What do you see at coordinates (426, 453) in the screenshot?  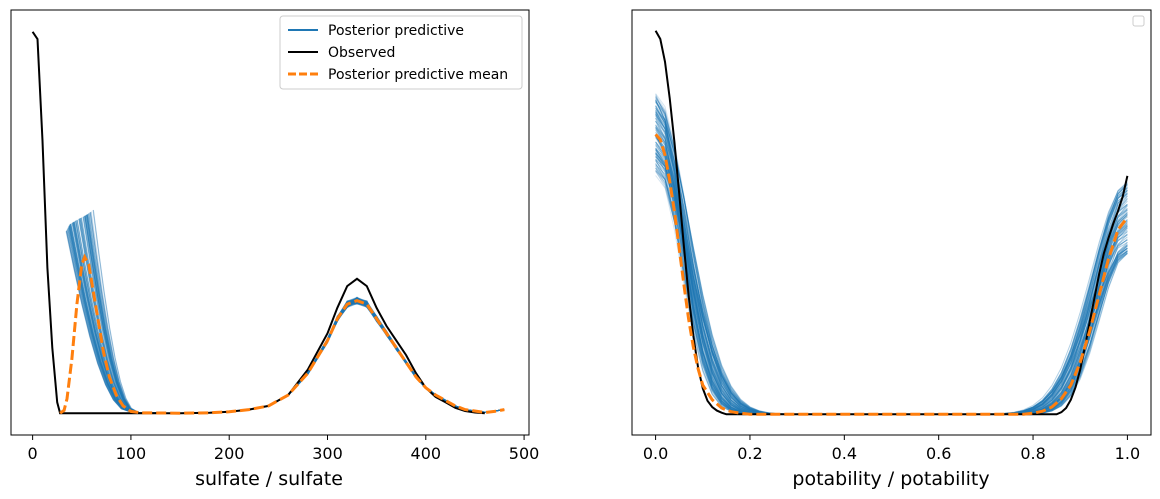 I see `x-tick-label: 400` at bounding box center [426, 453].